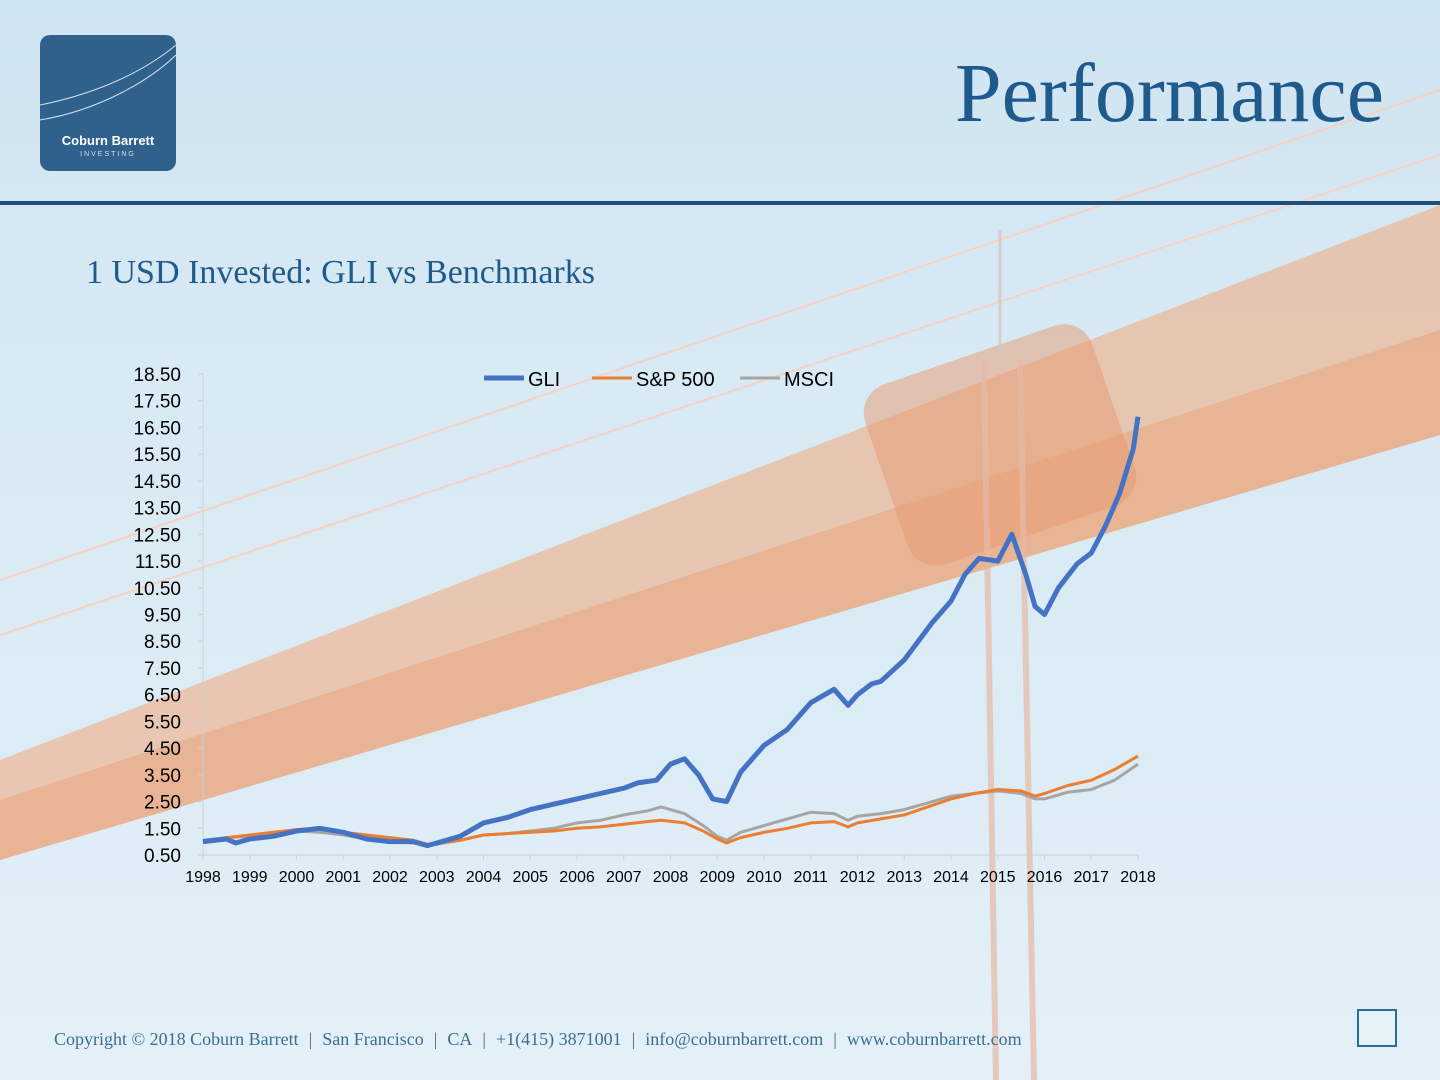 This screenshot has height=1080, width=1440. What do you see at coordinates (811, 877) in the screenshot?
I see `x-tick-label: 2011` at bounding box center [811, 877].